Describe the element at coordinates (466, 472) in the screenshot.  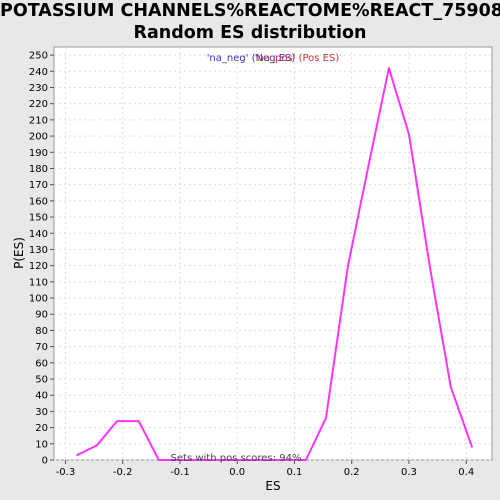
I see `x-tick-label: 0.4` at that location.